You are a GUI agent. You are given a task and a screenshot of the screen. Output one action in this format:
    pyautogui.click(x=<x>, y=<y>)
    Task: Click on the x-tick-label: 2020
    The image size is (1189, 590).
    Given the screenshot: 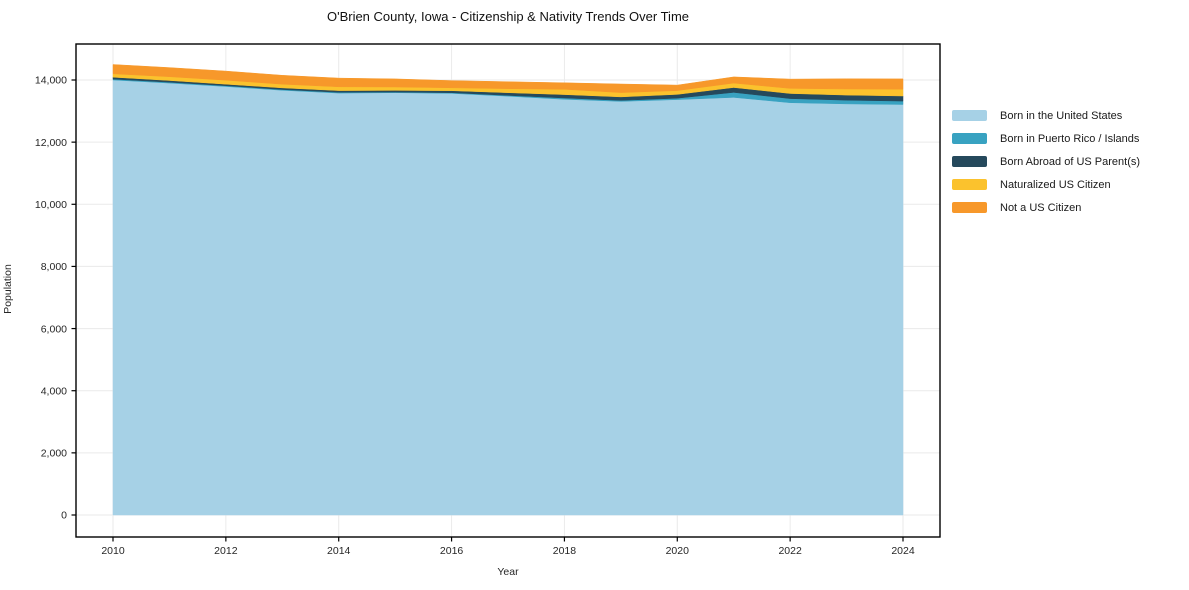 What is the action you would take?
    pyautogui.click(x=678, y=551)
    